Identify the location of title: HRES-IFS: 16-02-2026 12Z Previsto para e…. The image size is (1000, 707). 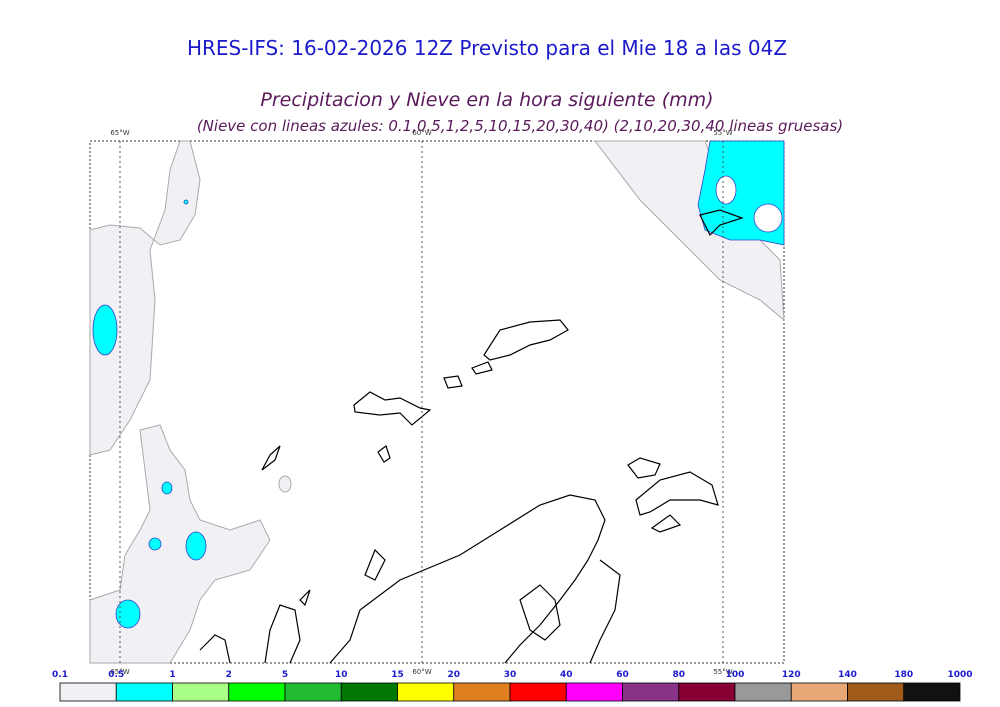
(487, 48).